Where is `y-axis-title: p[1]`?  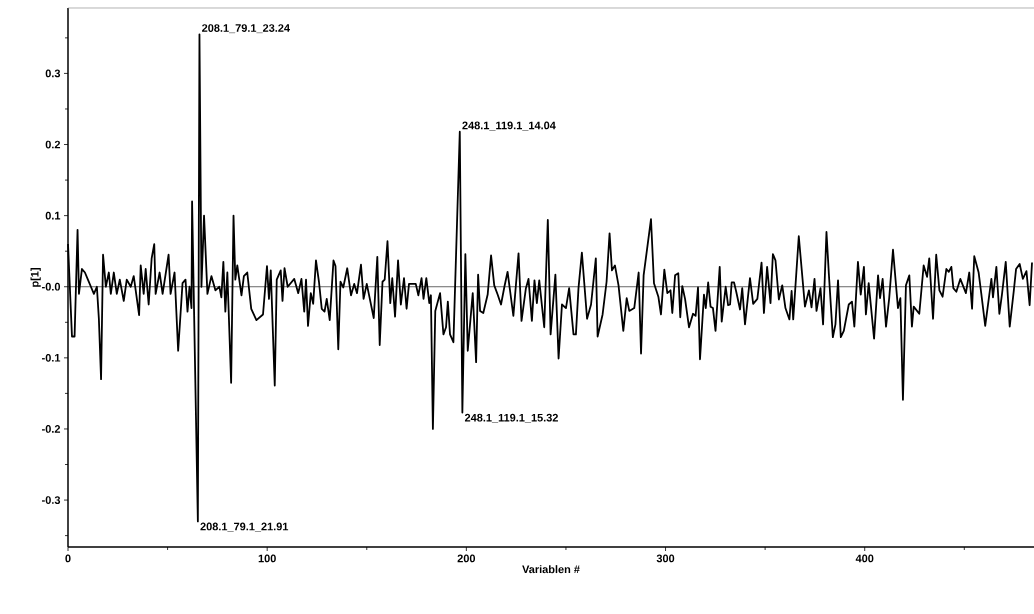 y-axis-title: p[1] is located at coordinates (35, 277).